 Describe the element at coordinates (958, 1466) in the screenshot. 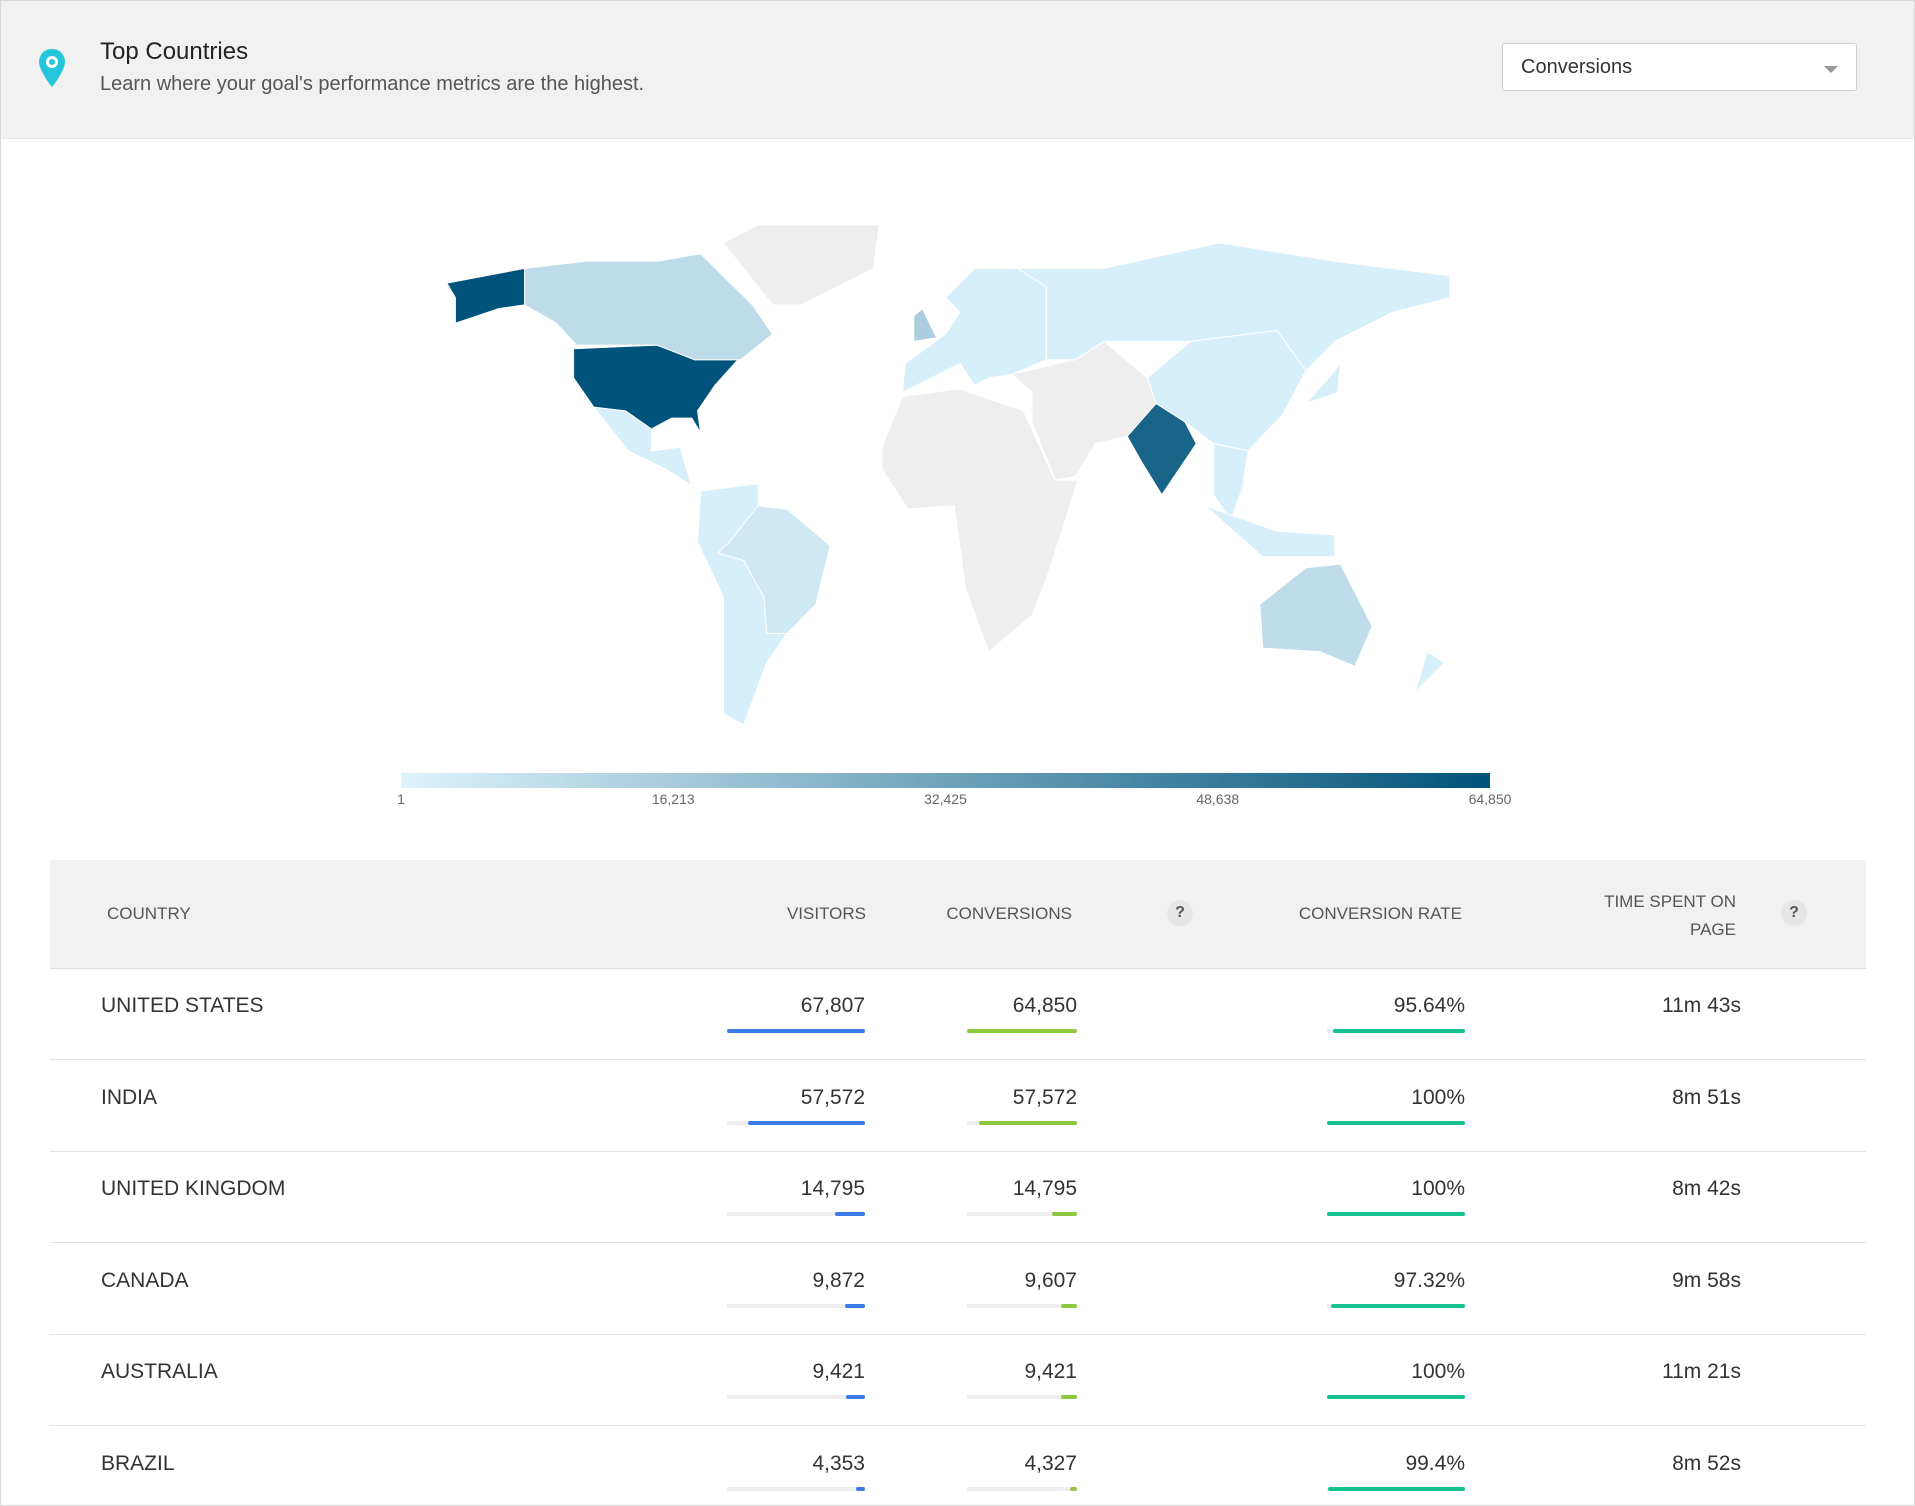

I see `table-row: BRAZIL 4,353 4,327 99.4% 8m 52s` at that location.